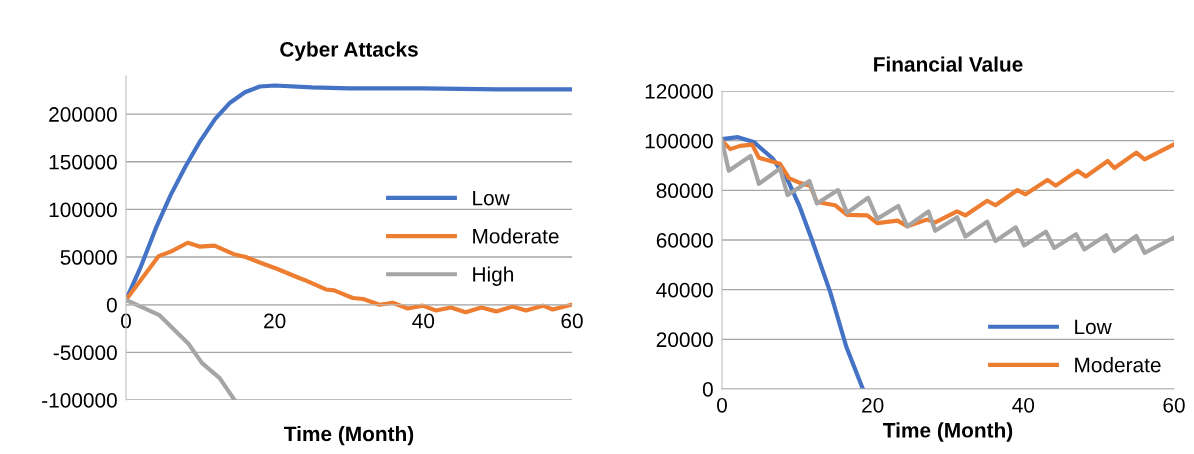 This screenshot has width=1194, height=454. What do you see at coordinates (79, 400) in the screenshot?
I see `y-tick-label: -100000` at bounding box center [79, 400].